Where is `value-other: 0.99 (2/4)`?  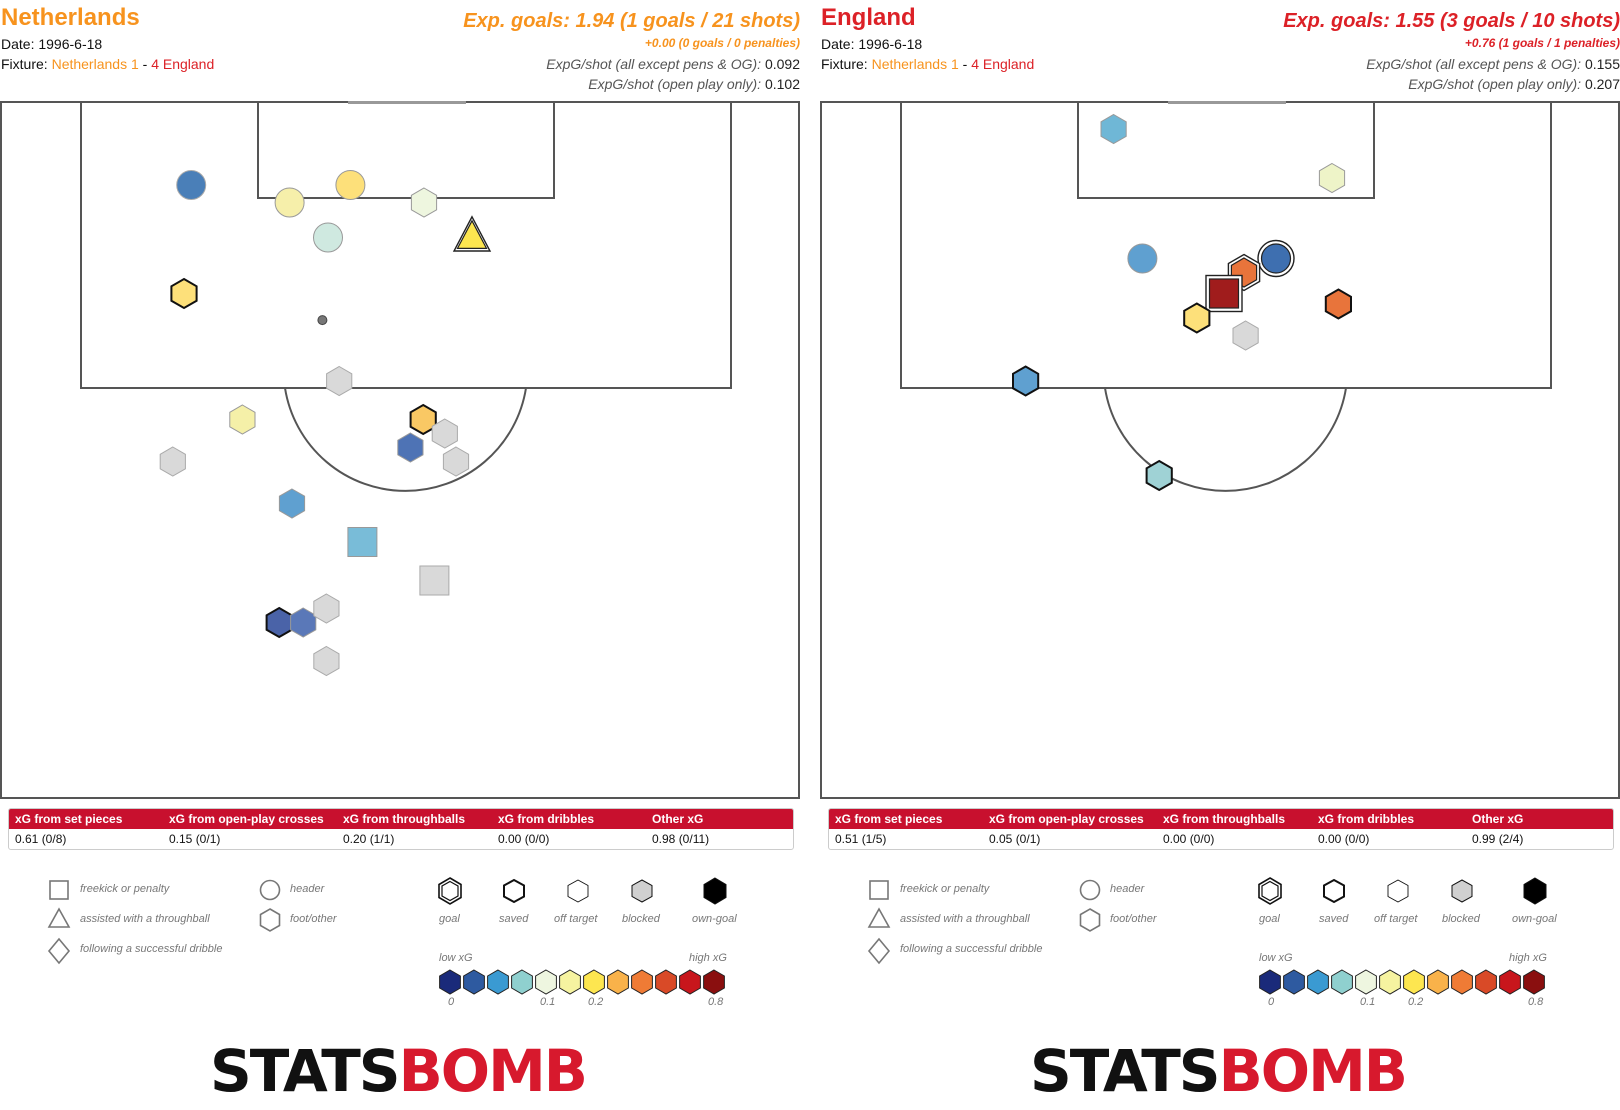 value-other: 0.99 (2/4) is located at coordinates (1498, 839).